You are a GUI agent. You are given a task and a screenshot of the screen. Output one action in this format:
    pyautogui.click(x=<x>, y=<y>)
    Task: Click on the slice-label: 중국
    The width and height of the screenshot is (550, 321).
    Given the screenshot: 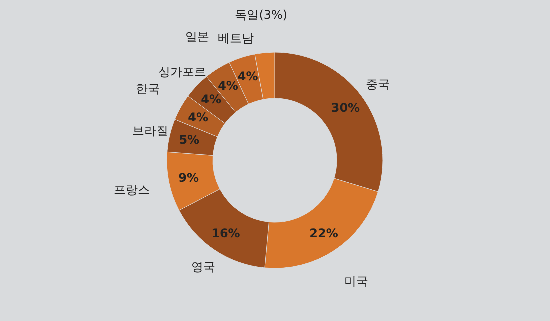 What is the action you would take?
    pyautogui.click(x=378, y=84)
    